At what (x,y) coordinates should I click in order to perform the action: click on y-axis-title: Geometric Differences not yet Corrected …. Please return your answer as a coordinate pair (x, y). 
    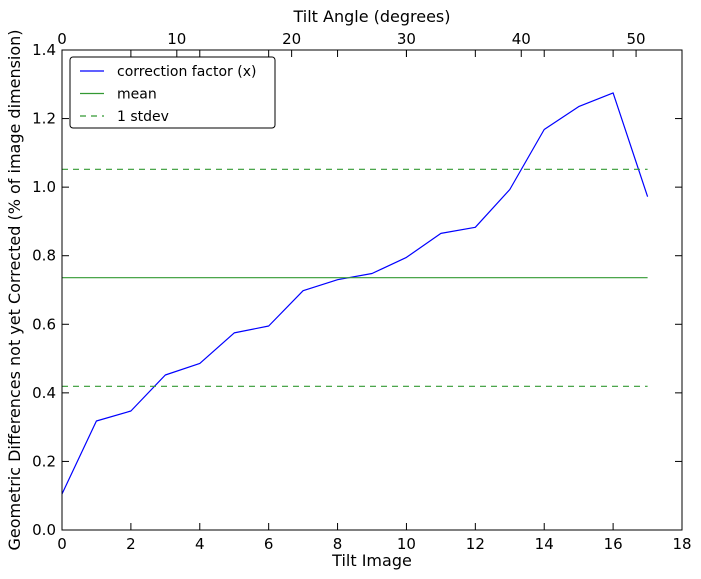
    Looking at the image, I should click on (14, 289).